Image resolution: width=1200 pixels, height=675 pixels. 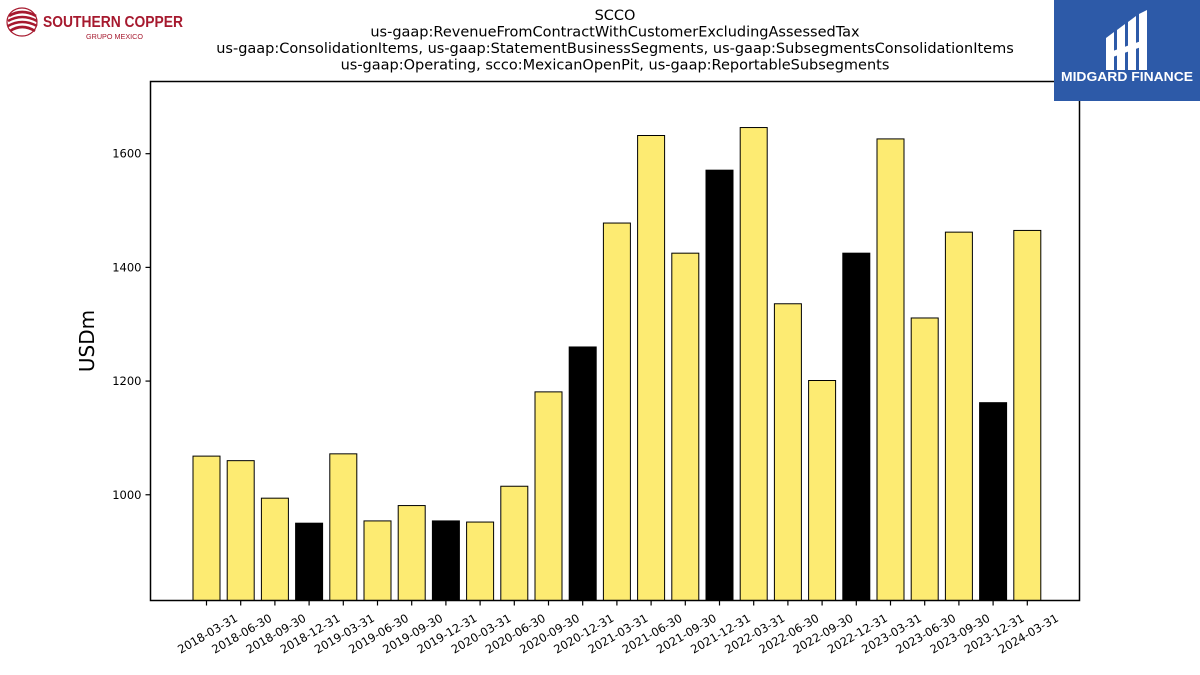 I want to click on chart-title: SCCO, so click(x=615, y=16).